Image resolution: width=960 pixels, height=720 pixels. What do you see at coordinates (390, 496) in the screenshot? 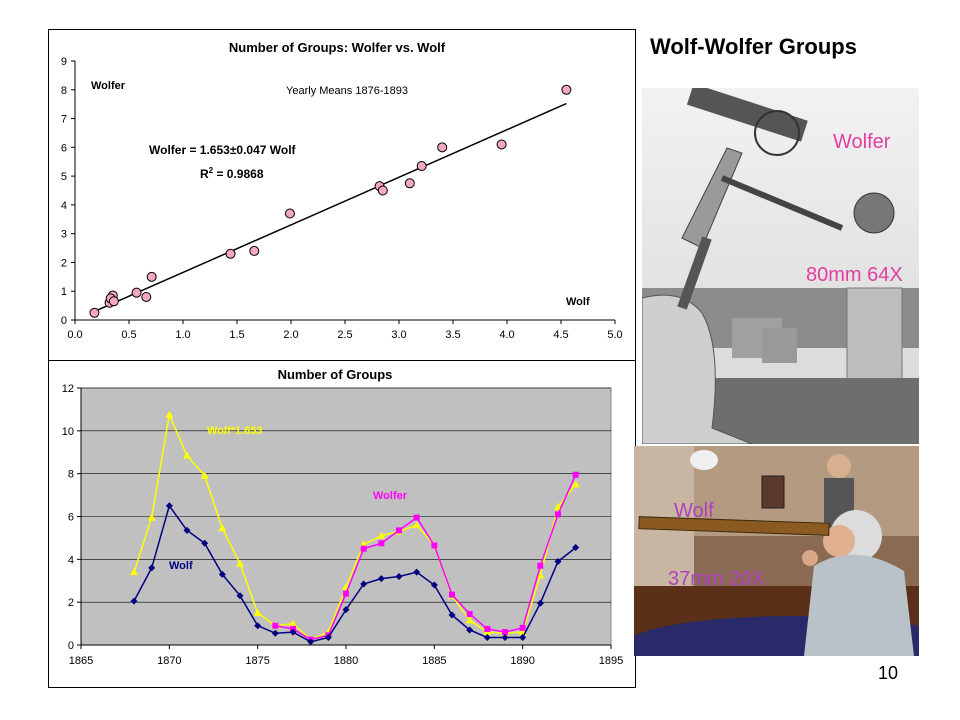
I see `series-label-wolfer: Wolfer` at bounding box center [390, 496].